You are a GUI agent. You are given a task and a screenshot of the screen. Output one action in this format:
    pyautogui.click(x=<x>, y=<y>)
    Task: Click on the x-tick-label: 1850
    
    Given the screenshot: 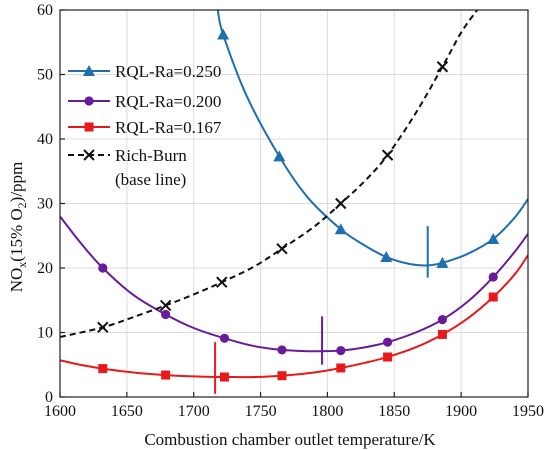 What is the action you would take?
    pyautogui.click(x=394, y=411)
    